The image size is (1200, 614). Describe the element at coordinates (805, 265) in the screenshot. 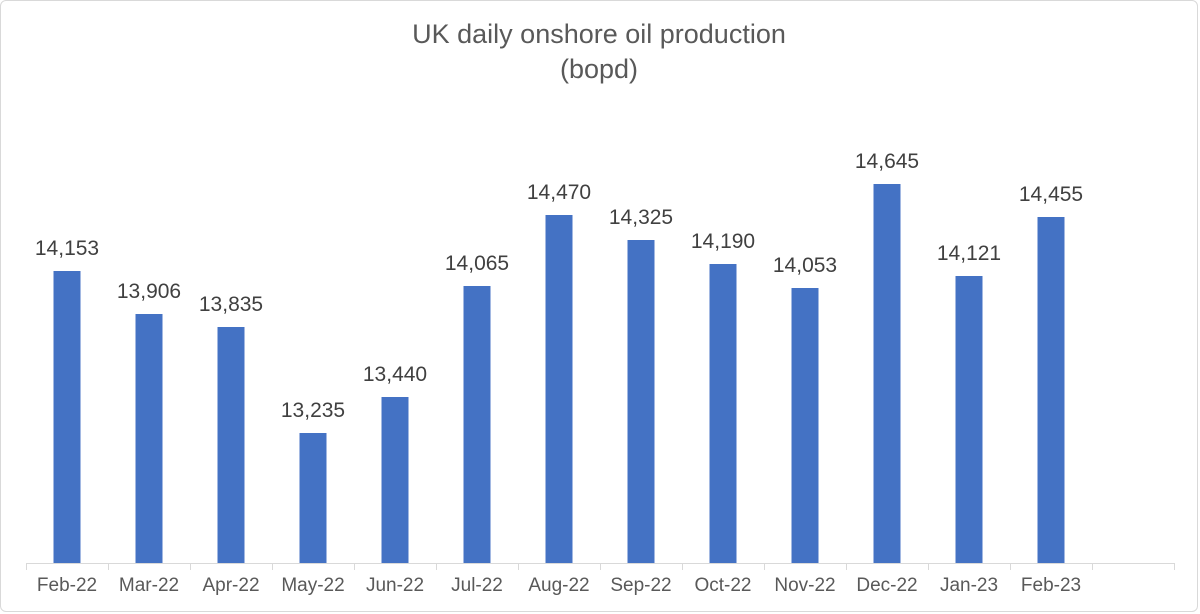

I see `bar-value-label: 14,053` at that location.